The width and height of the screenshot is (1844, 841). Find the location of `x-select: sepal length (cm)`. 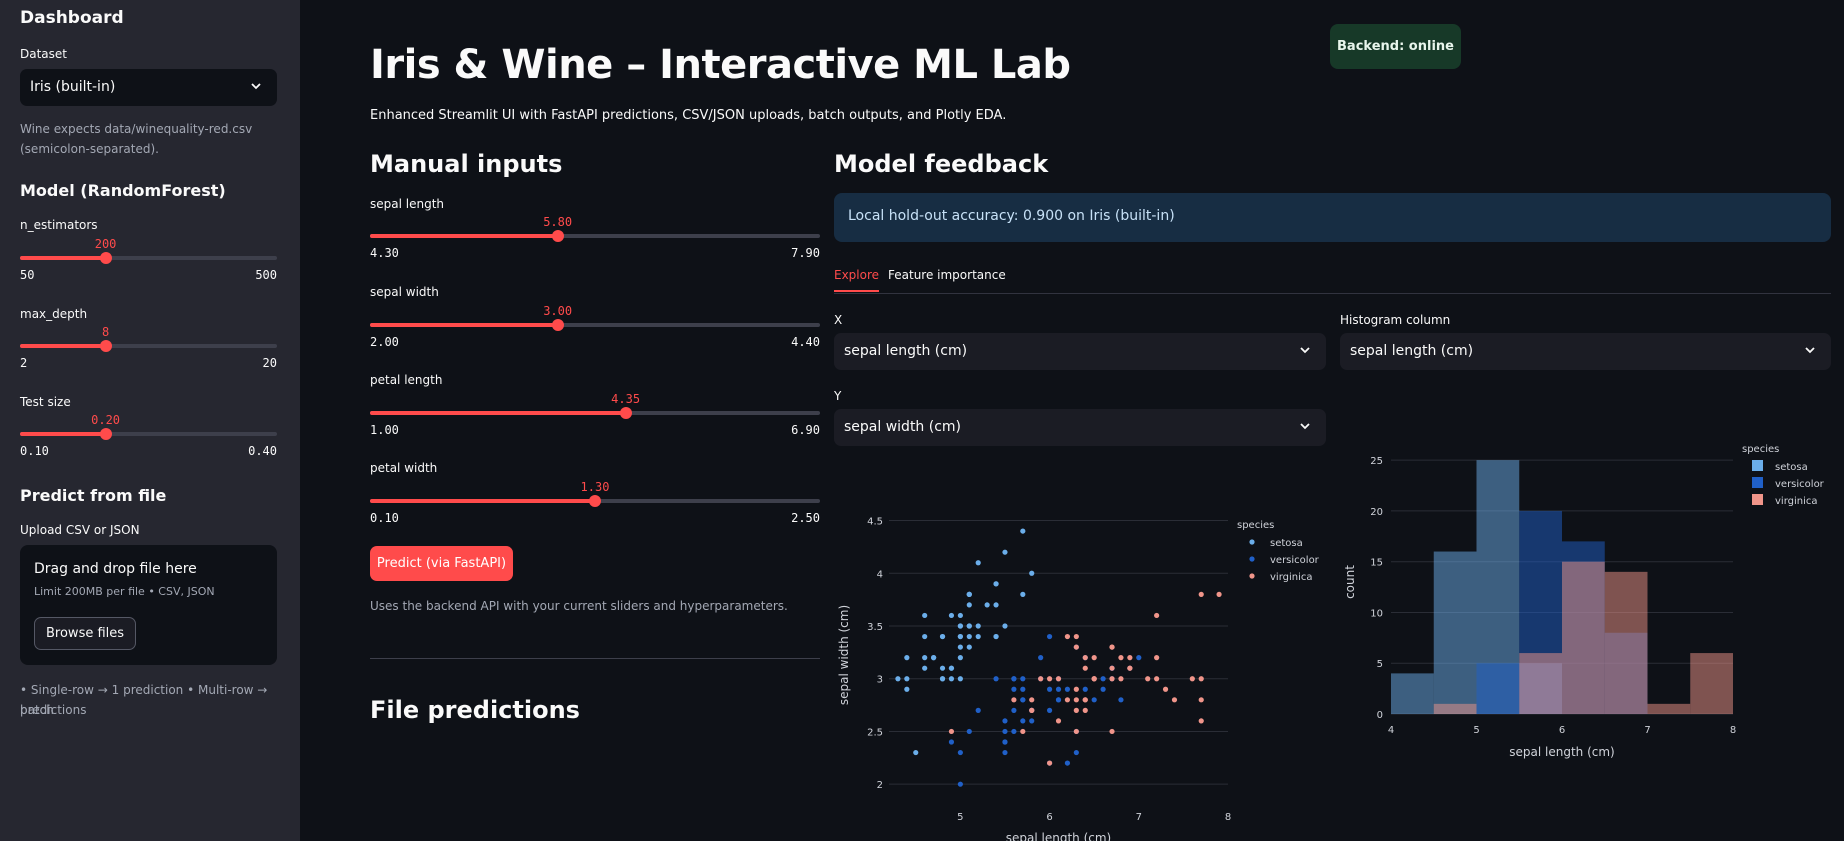

x-select: sepal length (cm) is located at coordinates (1080, 351).